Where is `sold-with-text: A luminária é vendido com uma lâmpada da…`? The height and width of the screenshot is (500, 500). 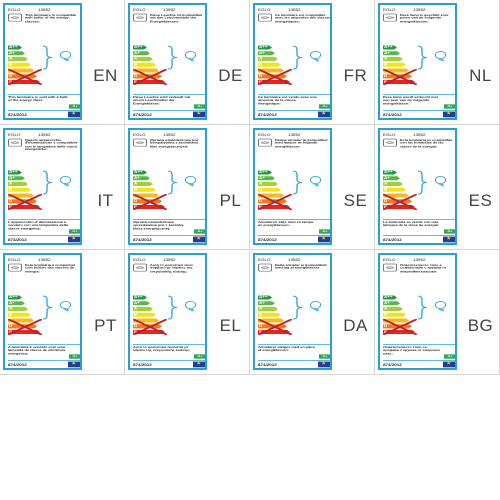 sold-with-text: A luminária é vendido com uma lâmpada da… is located at coordinates (37, 350).